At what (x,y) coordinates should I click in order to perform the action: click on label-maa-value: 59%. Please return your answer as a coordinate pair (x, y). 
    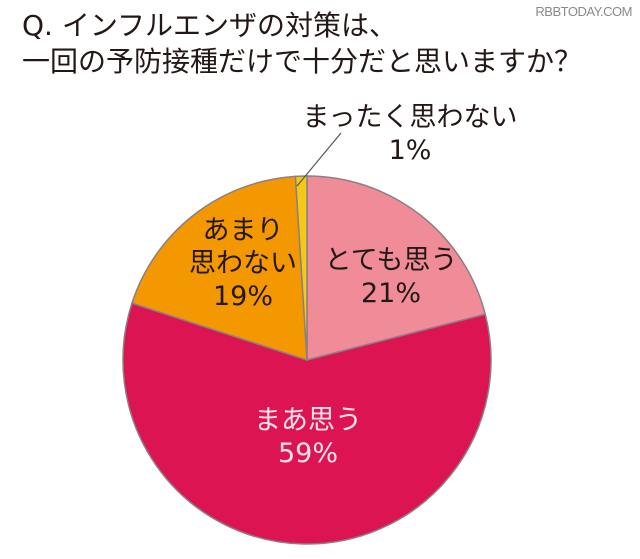
    Looking at the image, I should click on (307, 453).